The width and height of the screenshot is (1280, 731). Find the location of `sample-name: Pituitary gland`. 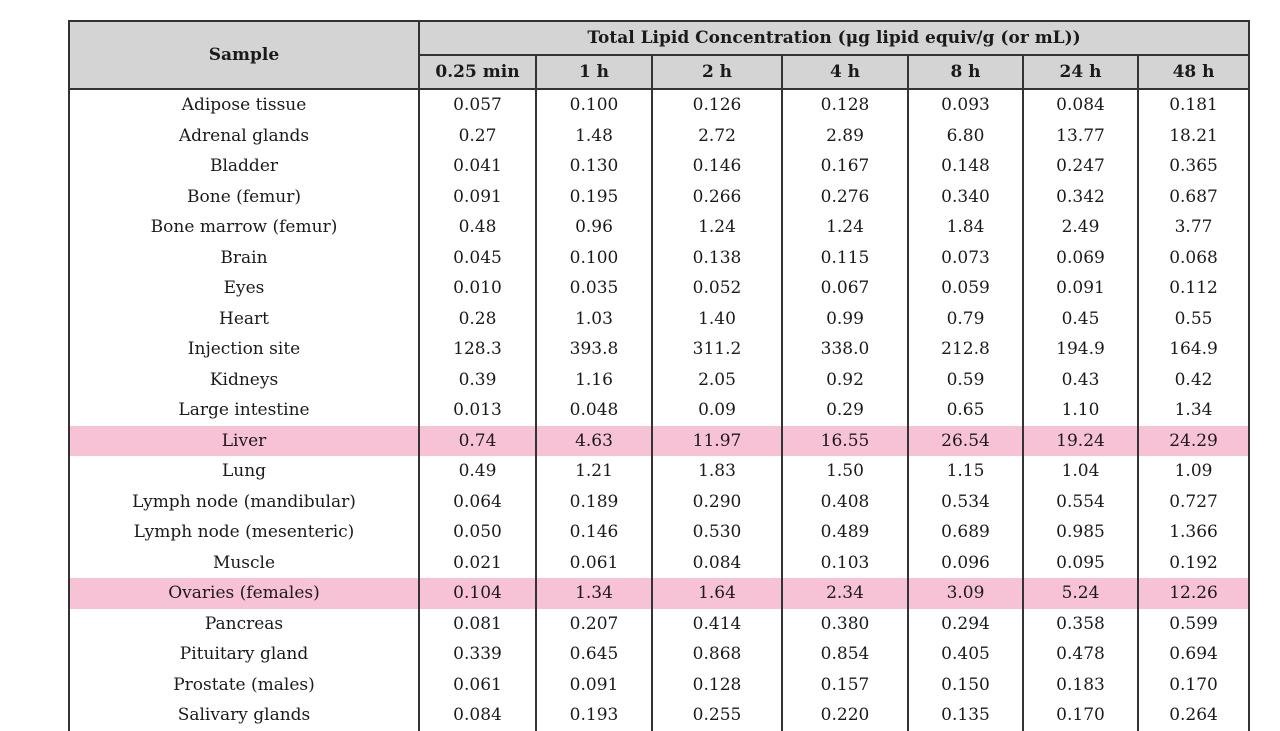

sample-name: Pituitary gland is located at coordinates (244, 654).